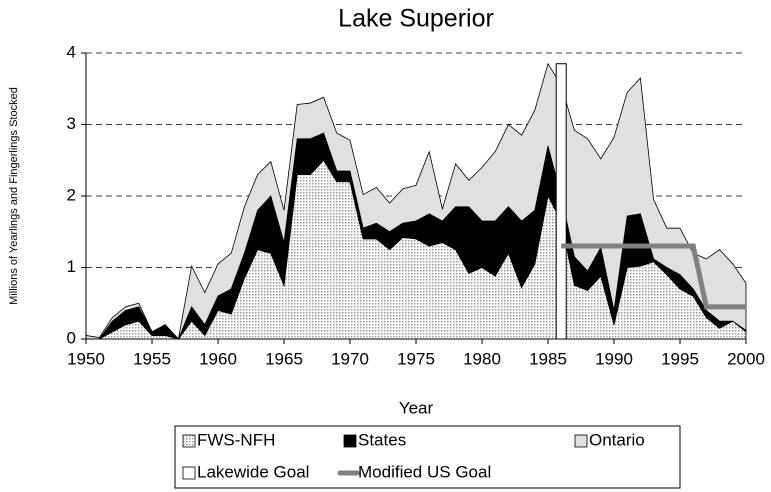 This screenshot has width=771, height=492. What do you see at coordinates (680, 358) in the screenshot?
I see `x-tick-label: 1995` at bounding box center [680, 358].